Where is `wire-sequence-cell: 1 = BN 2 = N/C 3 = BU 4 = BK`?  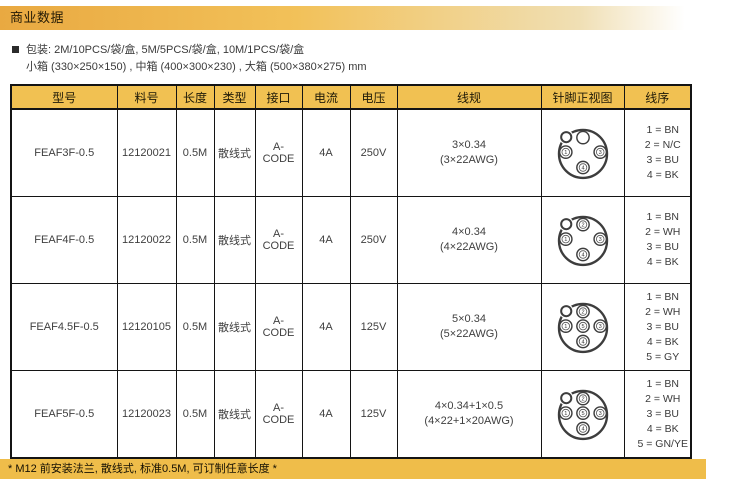 wire-sequence-cell: 1 = BN 2 = N/C 3 = BU 4 = BK is located at coordinates (657, 152).